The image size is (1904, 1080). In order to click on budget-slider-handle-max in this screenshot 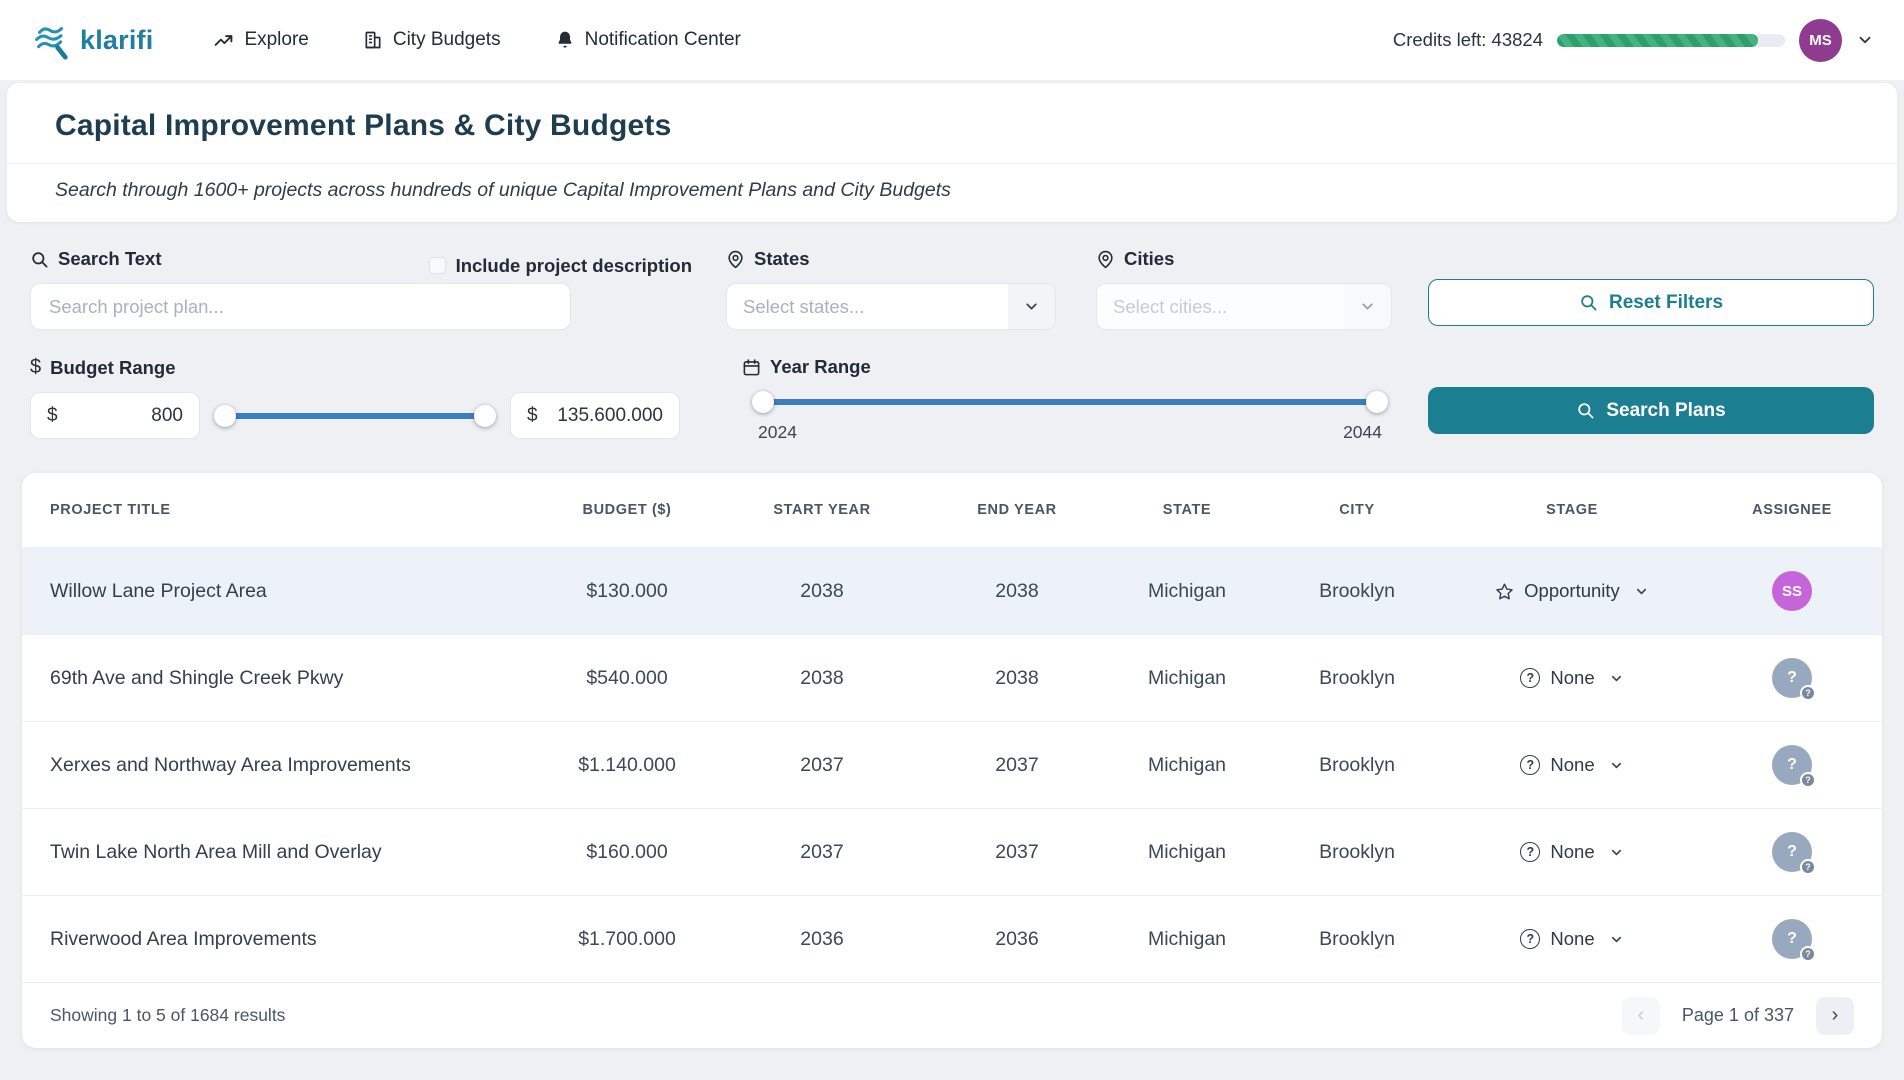, I will do `click(485, 415)`.